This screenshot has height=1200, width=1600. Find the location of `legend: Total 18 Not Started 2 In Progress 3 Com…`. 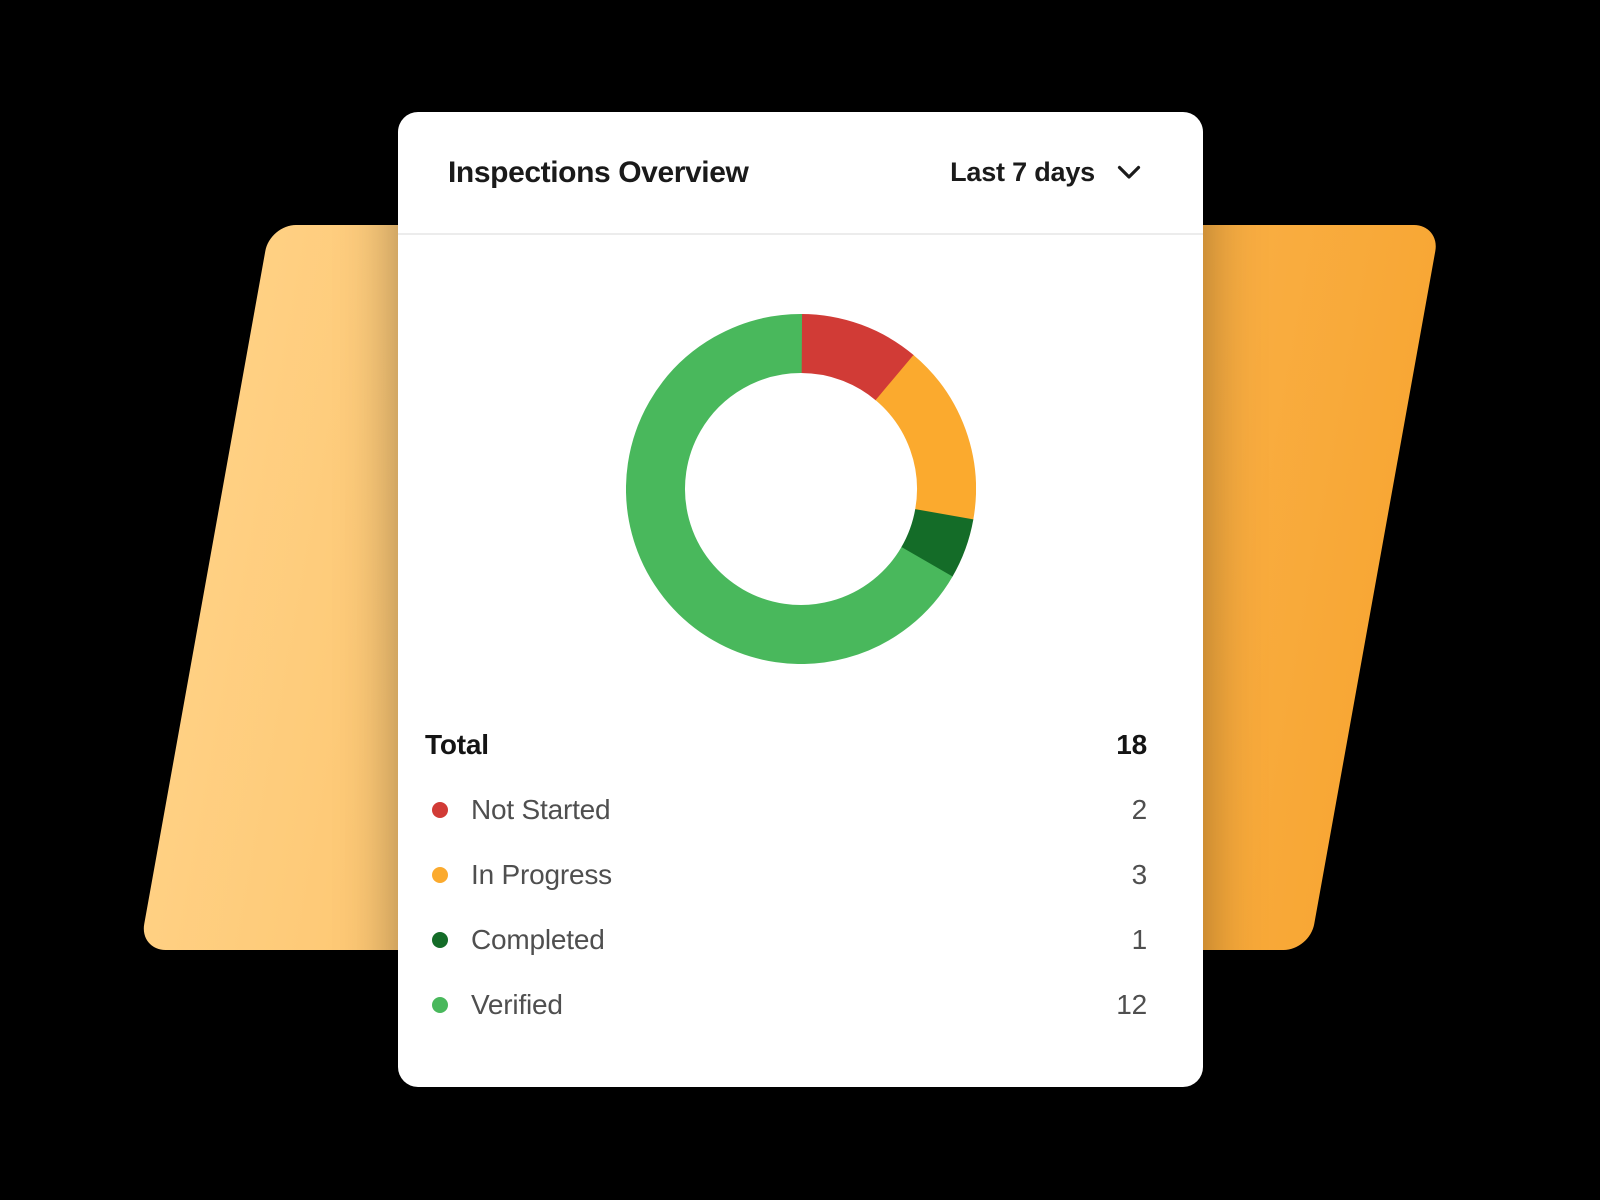

legend: Total 18 Not Started 2 In Progress 3 Com… is located at coordinates (786, 875).